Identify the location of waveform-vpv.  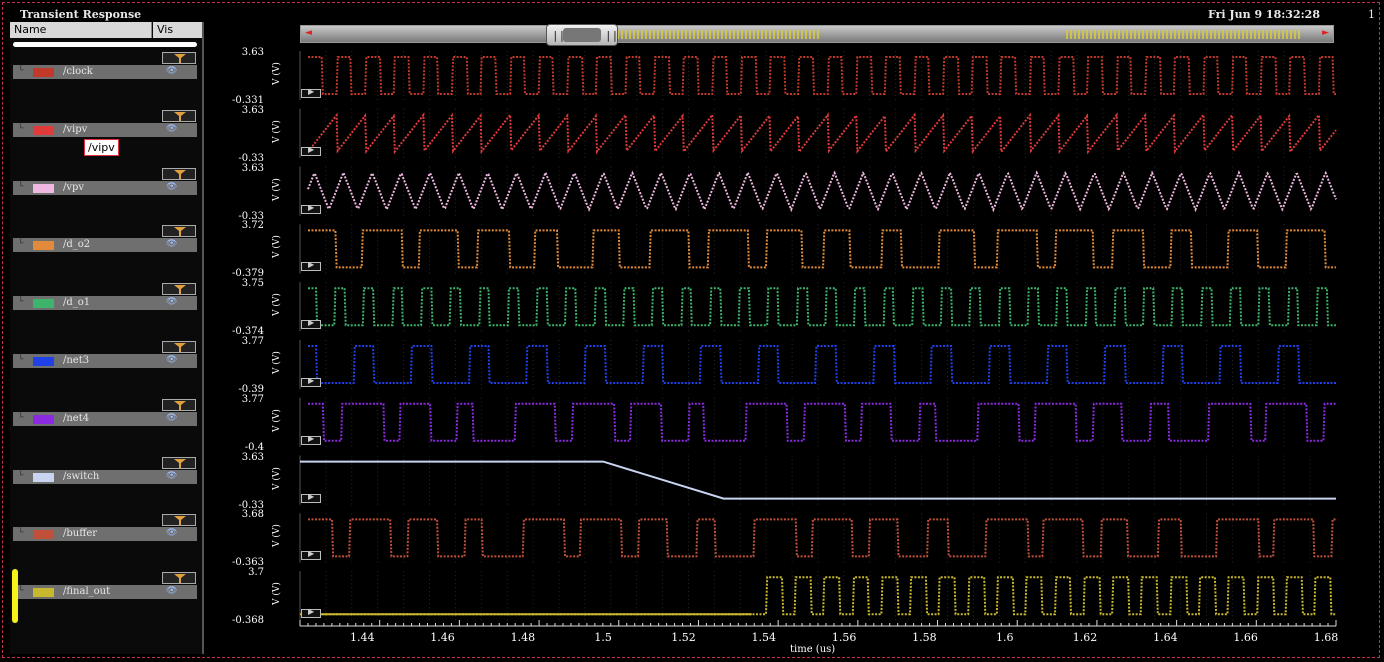
(822, 191).